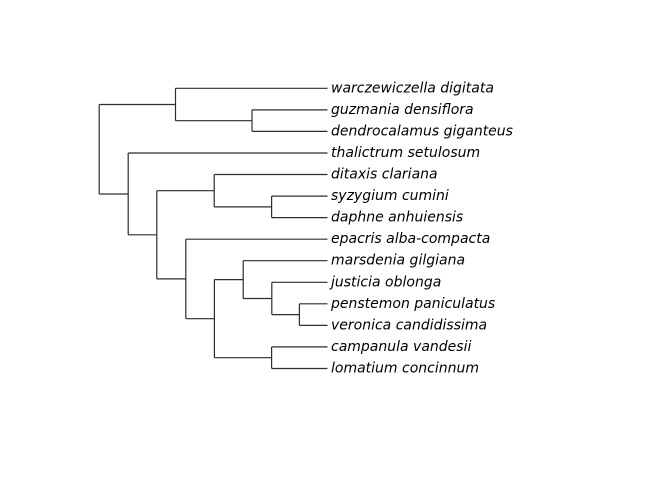  What do you see at coordinates (405, 153) in the screenshot?
I see `taxon-label: thalictrum setulosum` at bounding box center [405, 153].